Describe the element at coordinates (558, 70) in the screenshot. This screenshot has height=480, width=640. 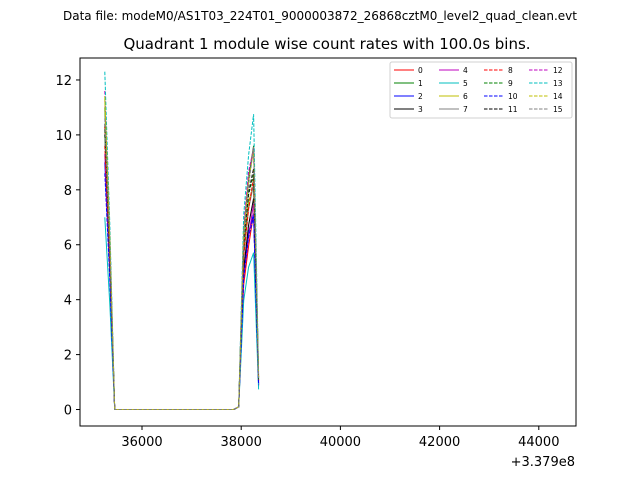
I see `legend-label-12: 12` at that location.